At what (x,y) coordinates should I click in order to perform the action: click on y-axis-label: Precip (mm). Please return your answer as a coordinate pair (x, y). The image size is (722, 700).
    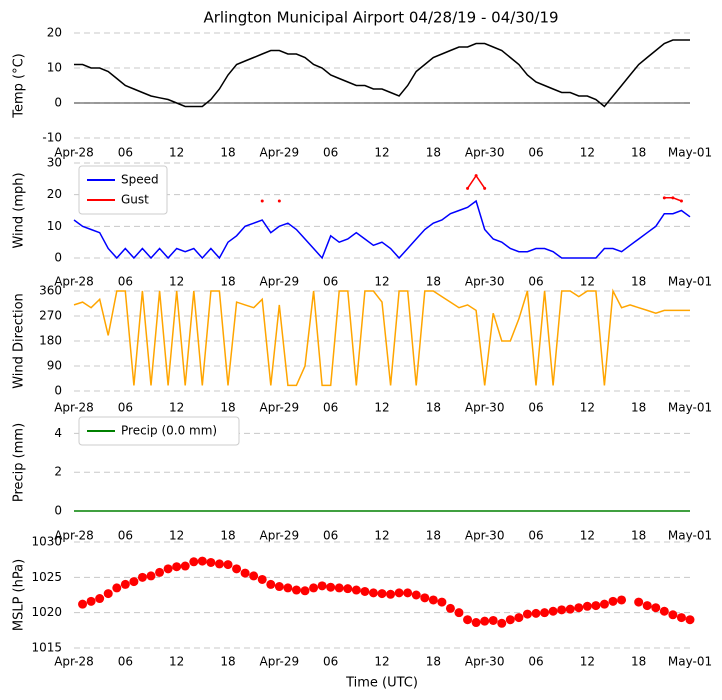
    Looking at the image, I should click on (19, 462).